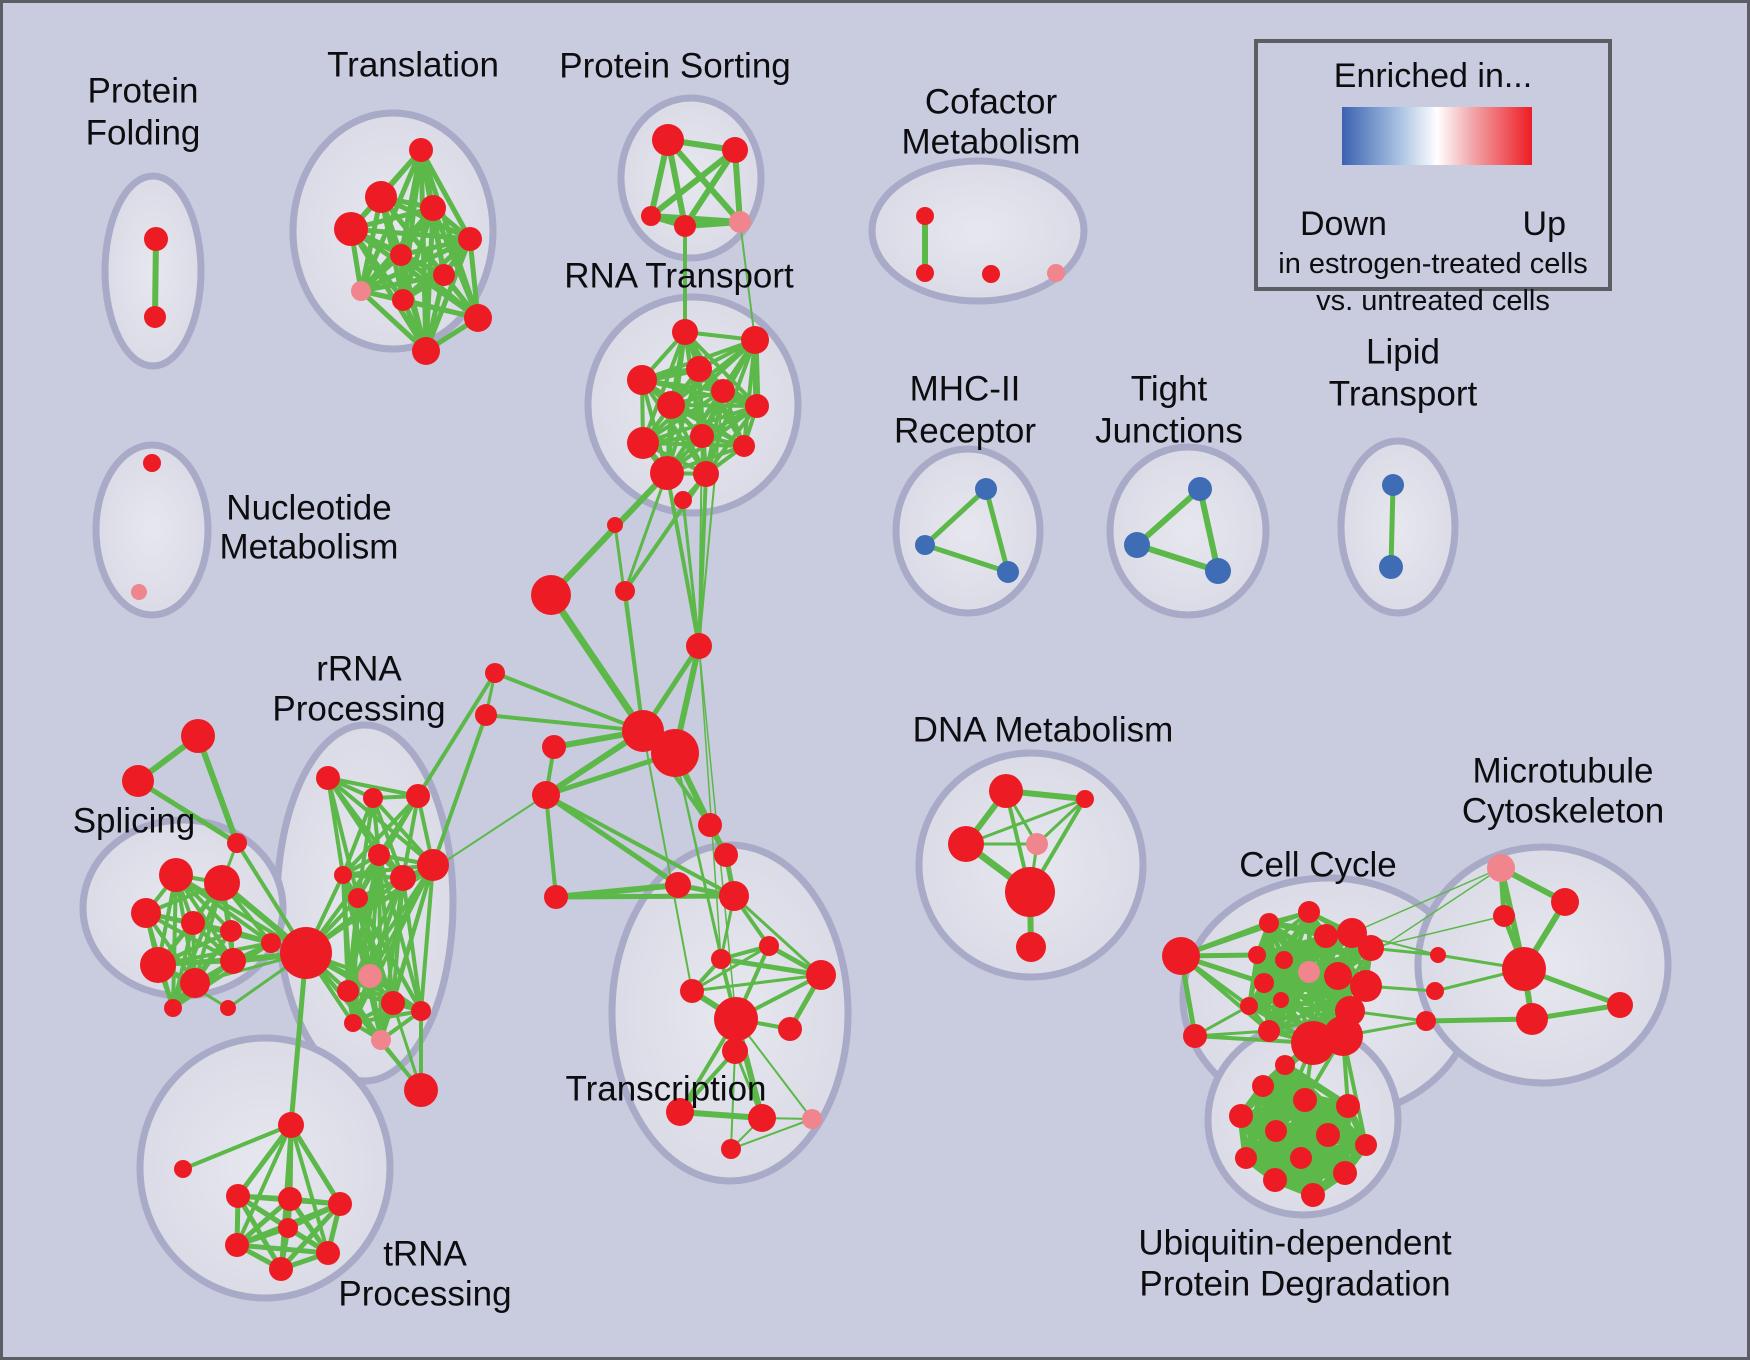 This screenshot has width=1750, height=1360. What do you see at coordinates (134, 821) in the screenshot?
I see `cluster-label-splicing: Splicing` at bounding box center [134, 821].